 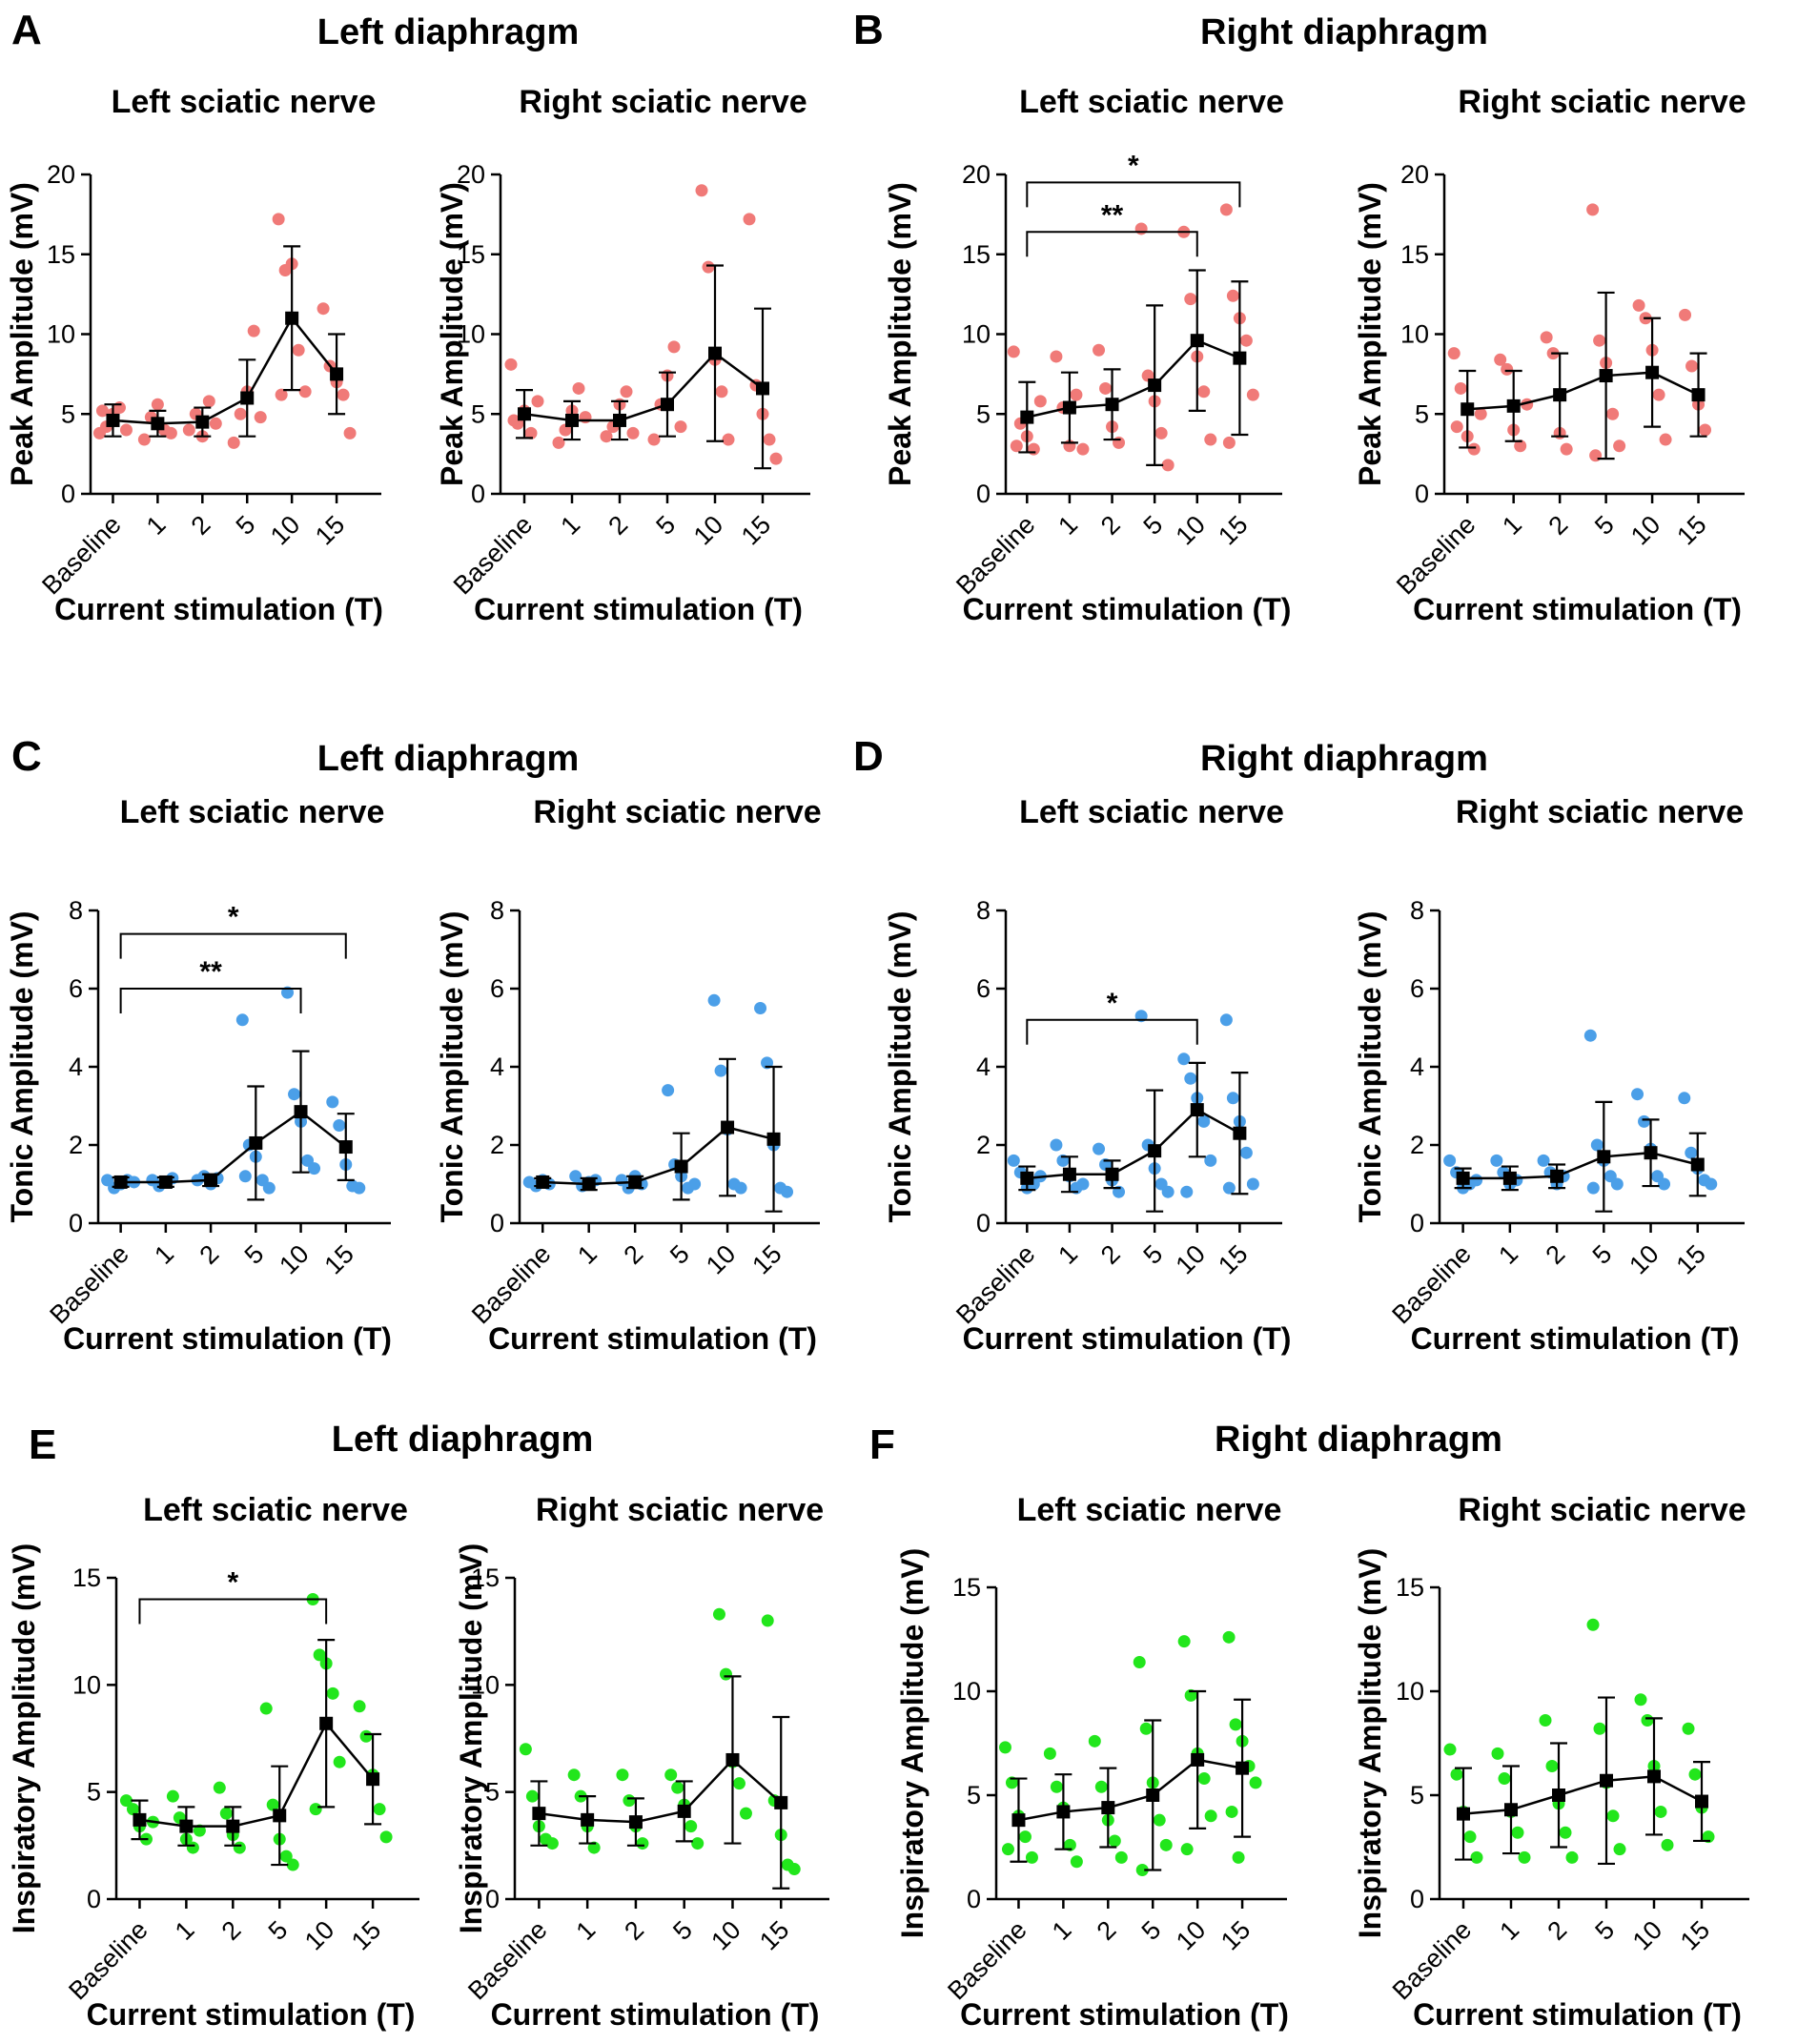 What do you see at coordinates (882, 1444) in the screenshot?
I see `panel-letter: F` at bounding box center [882, 1444].